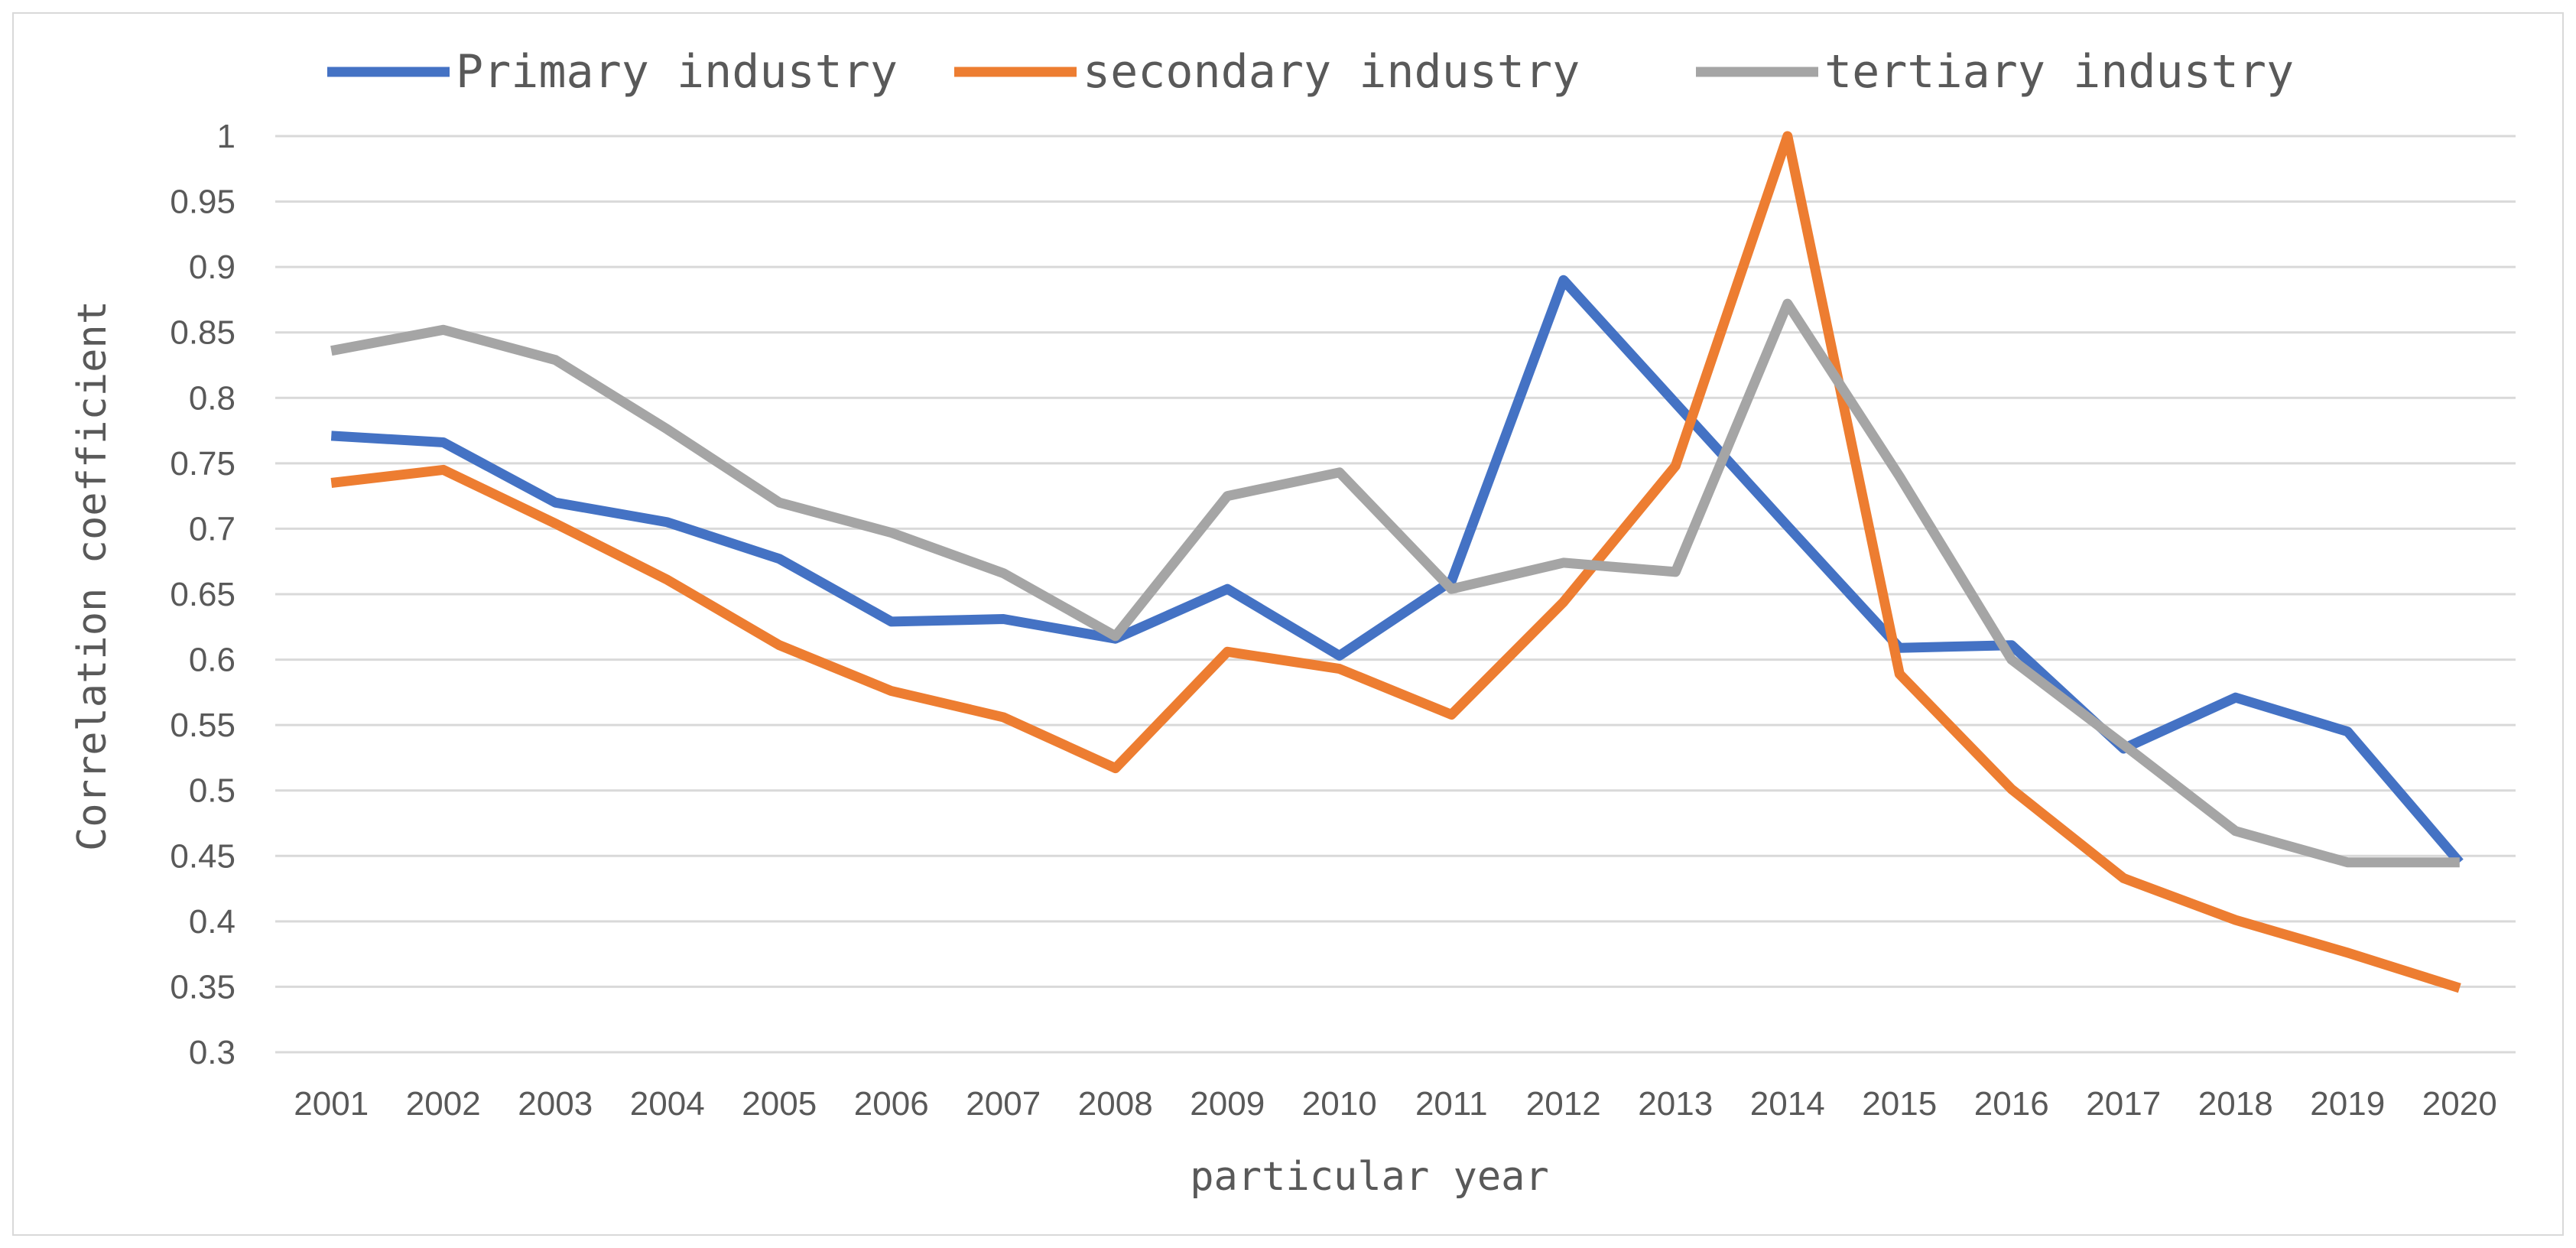 This screenshot has width=2576, height=1248. Describe the element at coordinates (1228, 1104) in the screenshot. I see `x-tick-label: 2009` at that location.